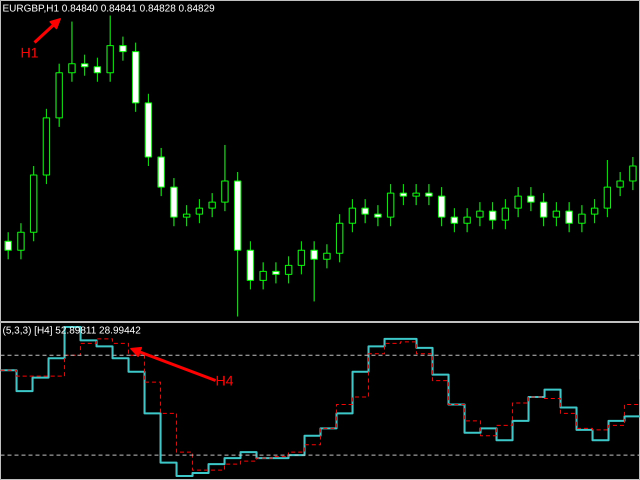  Describe the element at coordinates (225, 380) in the screenshot. I see `annotation: H4` at that location.